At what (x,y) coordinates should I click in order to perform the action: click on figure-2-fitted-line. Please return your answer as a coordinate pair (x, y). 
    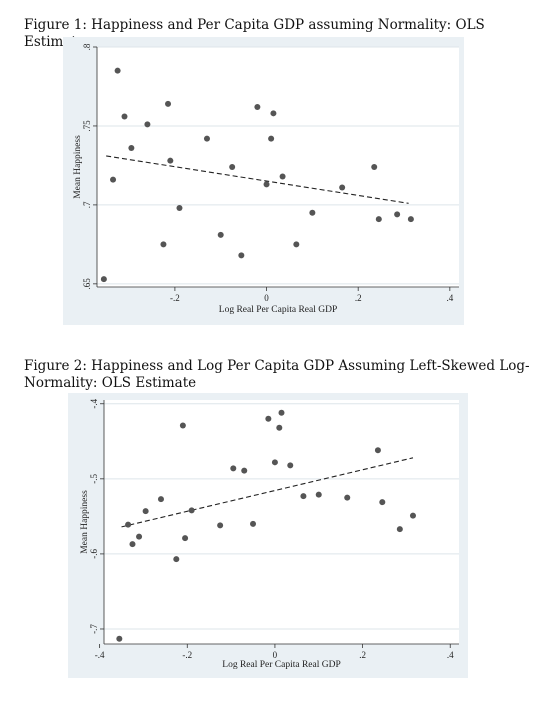
    Looking at the image, I should click on (267, 492).